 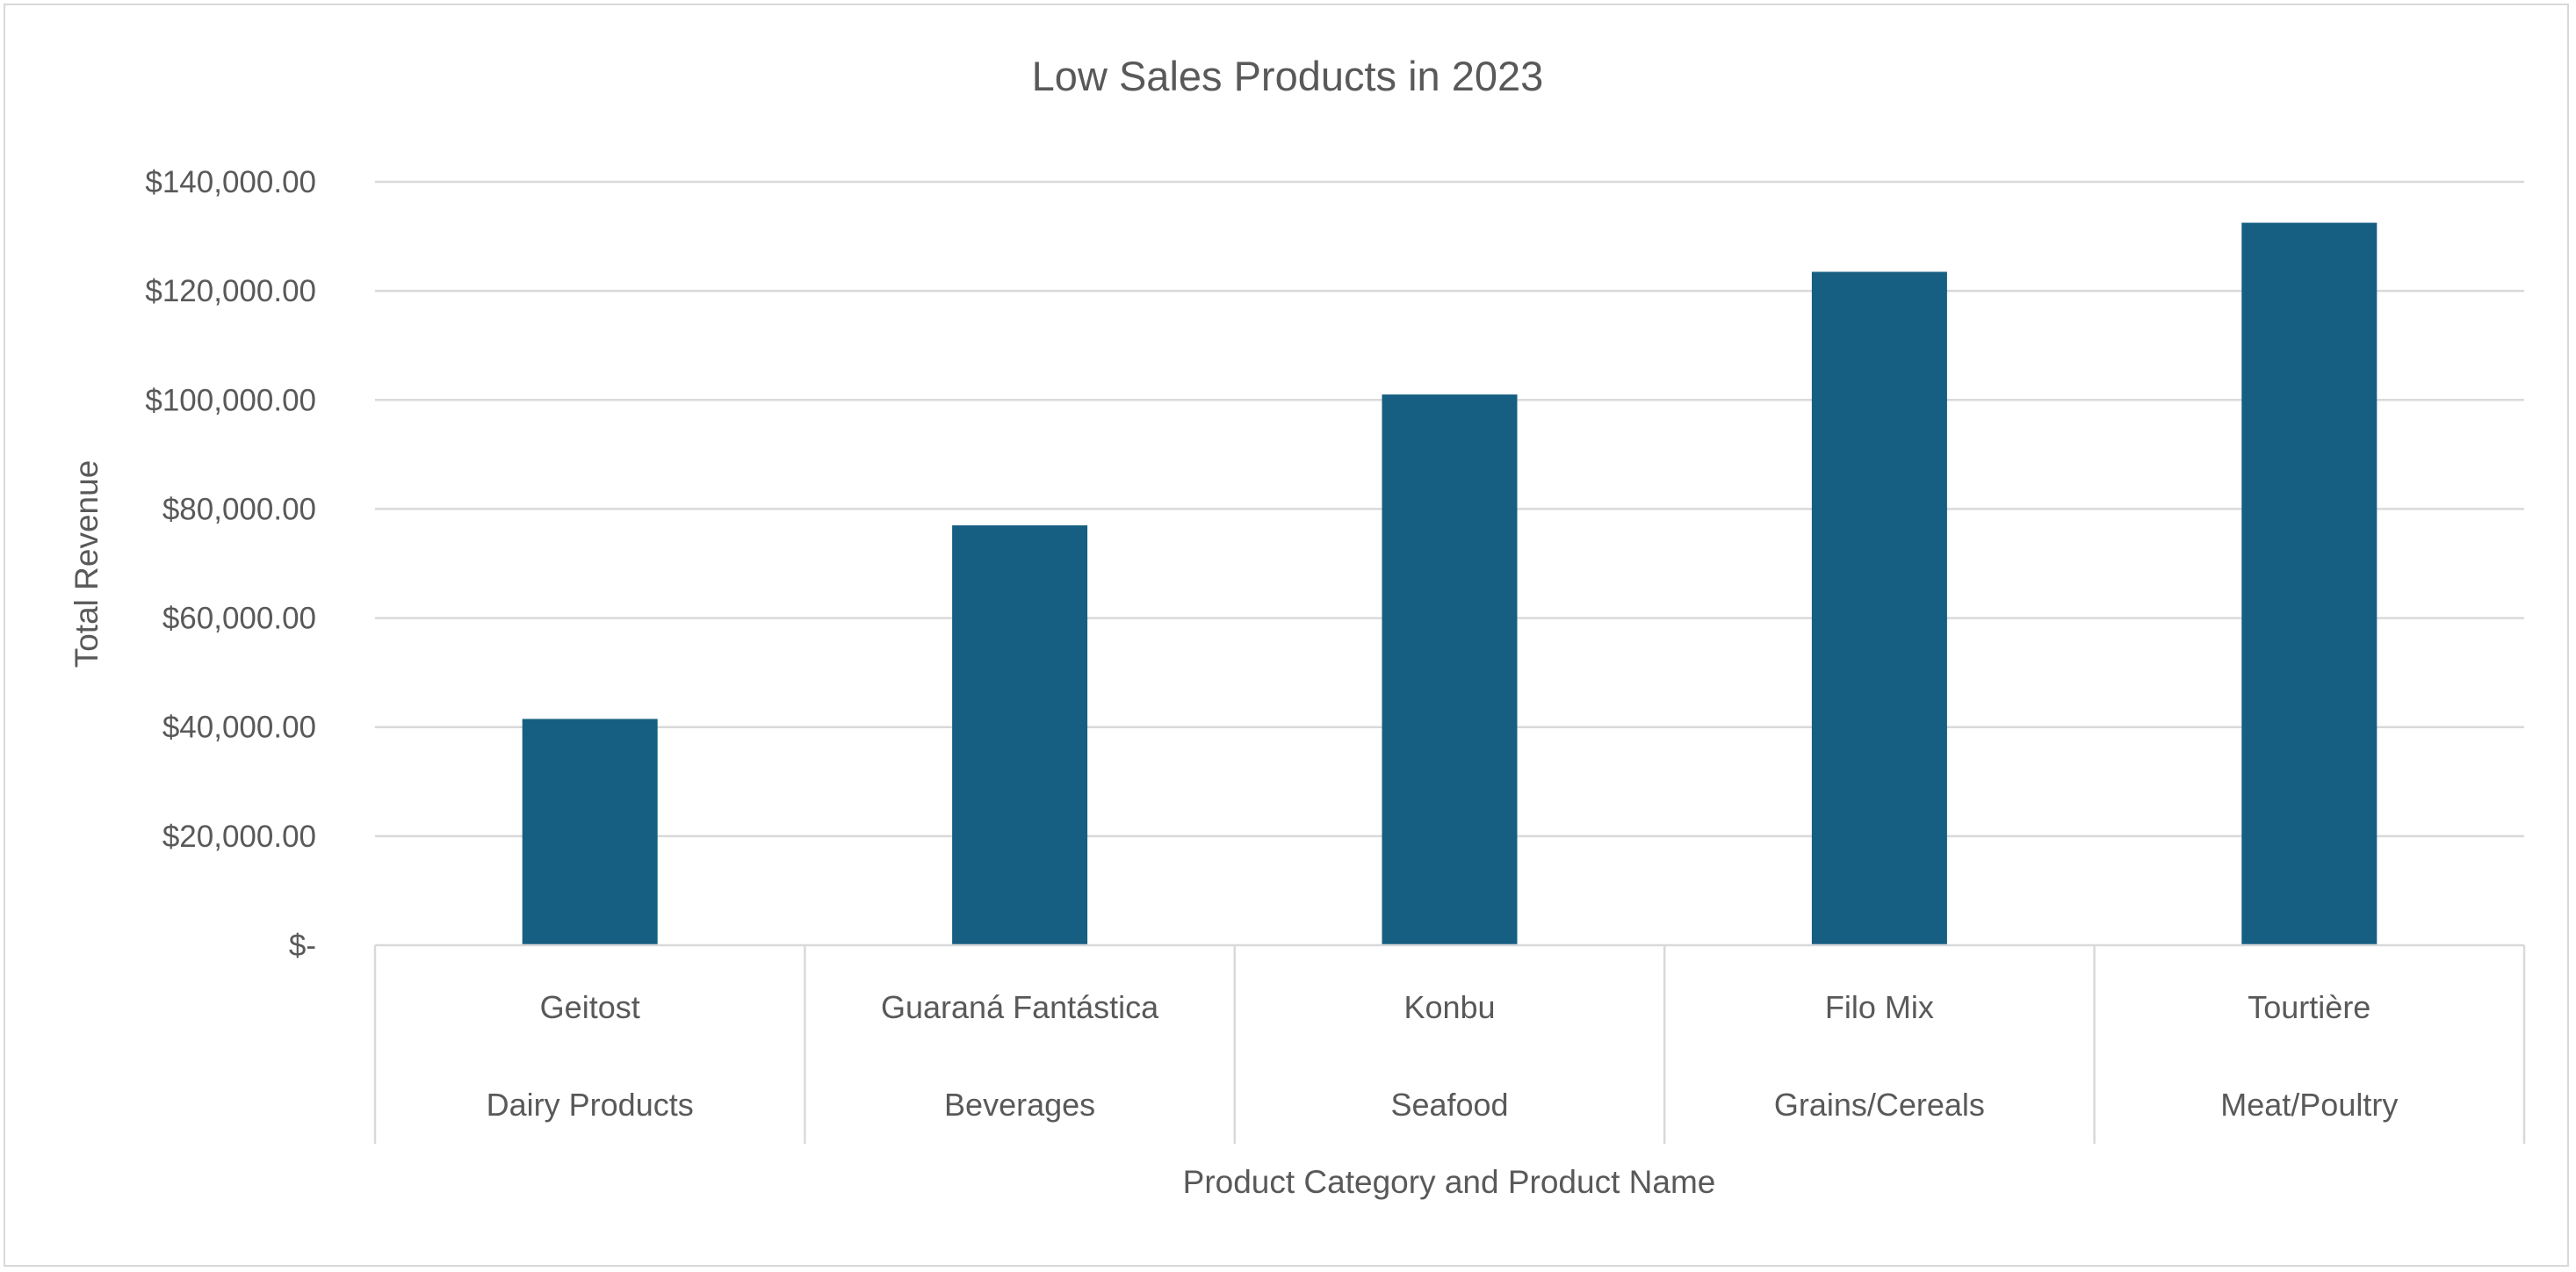 What do you see at coordinates (590, 1105) in the screenshot?
I see `x-tick-label-category: Dairy Products` at bounding box center [590, 1105].